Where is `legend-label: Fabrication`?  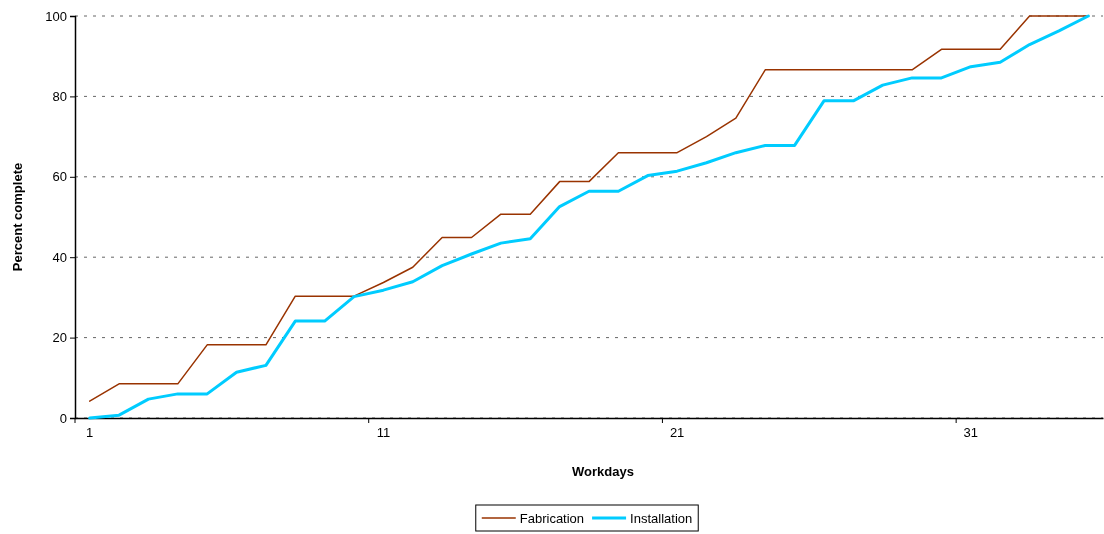
legend-label: Fabrication is located at coordinates (552, 518).